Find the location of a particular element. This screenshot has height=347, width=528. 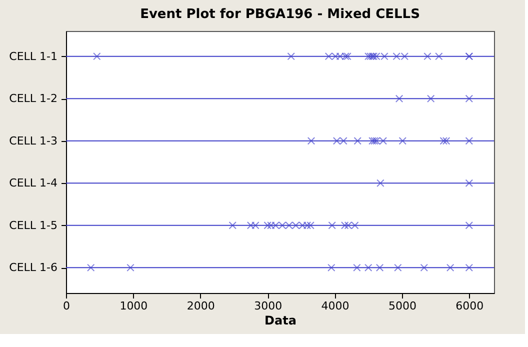

y-tick-label: CELL 1-3 is located at coordinates (33, 141).